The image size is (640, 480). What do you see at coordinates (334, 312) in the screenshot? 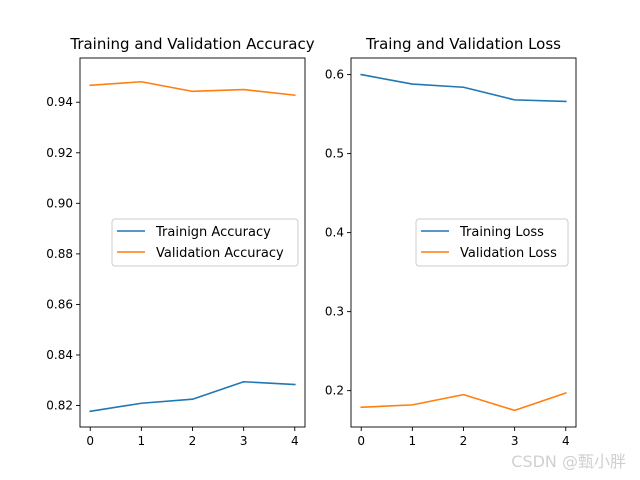
I see `y-tick-label: 0.3` at bounding box center [334, 312].